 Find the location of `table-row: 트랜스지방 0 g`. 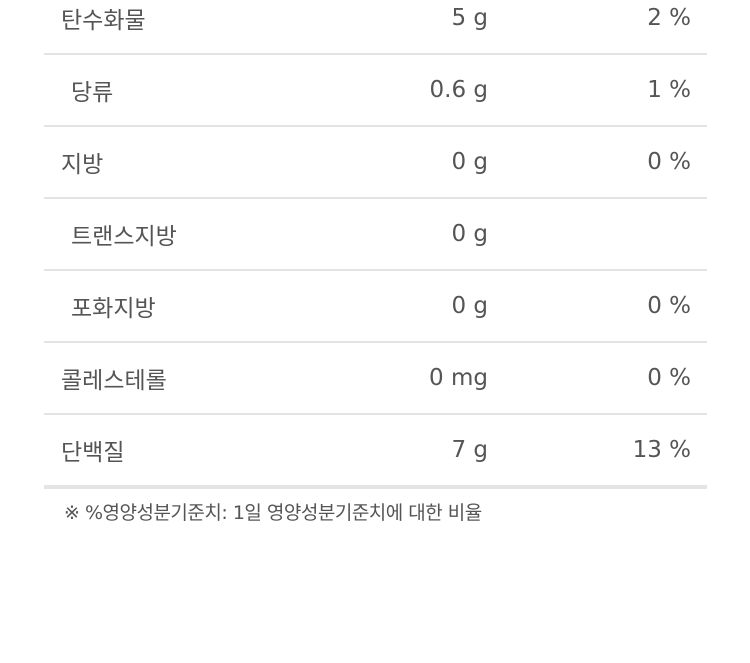

table-row: 트랜스지방 0 g is located at coordinates (375, 235).